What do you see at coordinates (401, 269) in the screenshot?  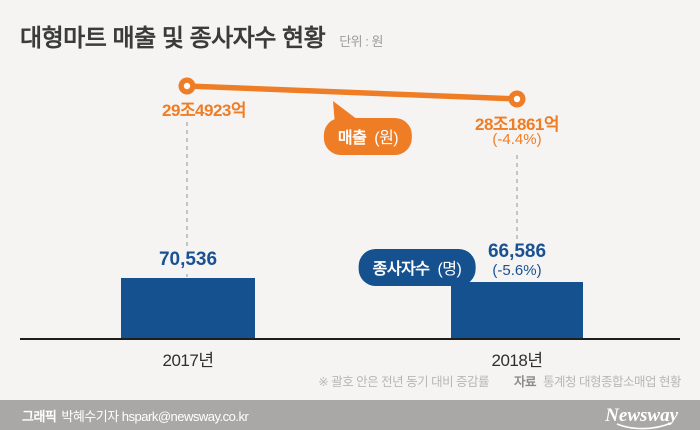 I see `staff-legend-name: 종사자수` at bounding box center [401, 269].